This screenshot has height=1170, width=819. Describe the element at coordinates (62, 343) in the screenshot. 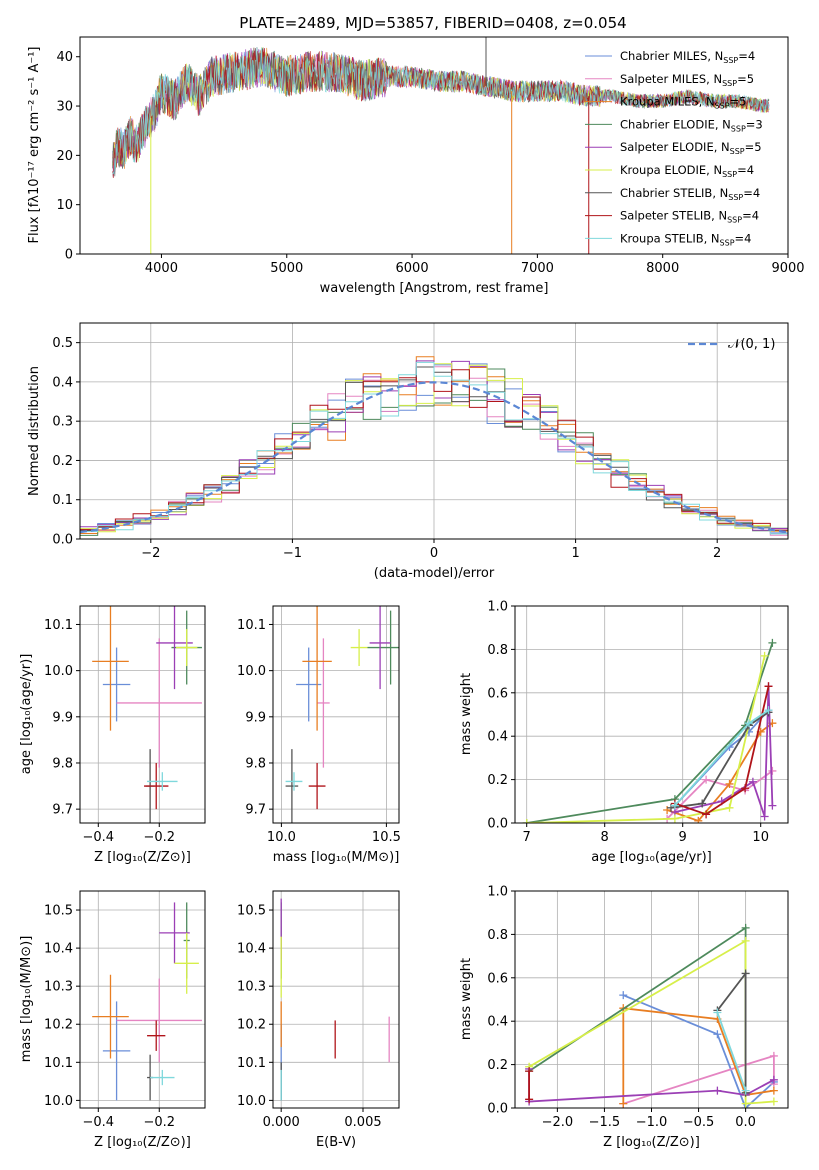

I see `y-tick-label: 0.5` at that location.